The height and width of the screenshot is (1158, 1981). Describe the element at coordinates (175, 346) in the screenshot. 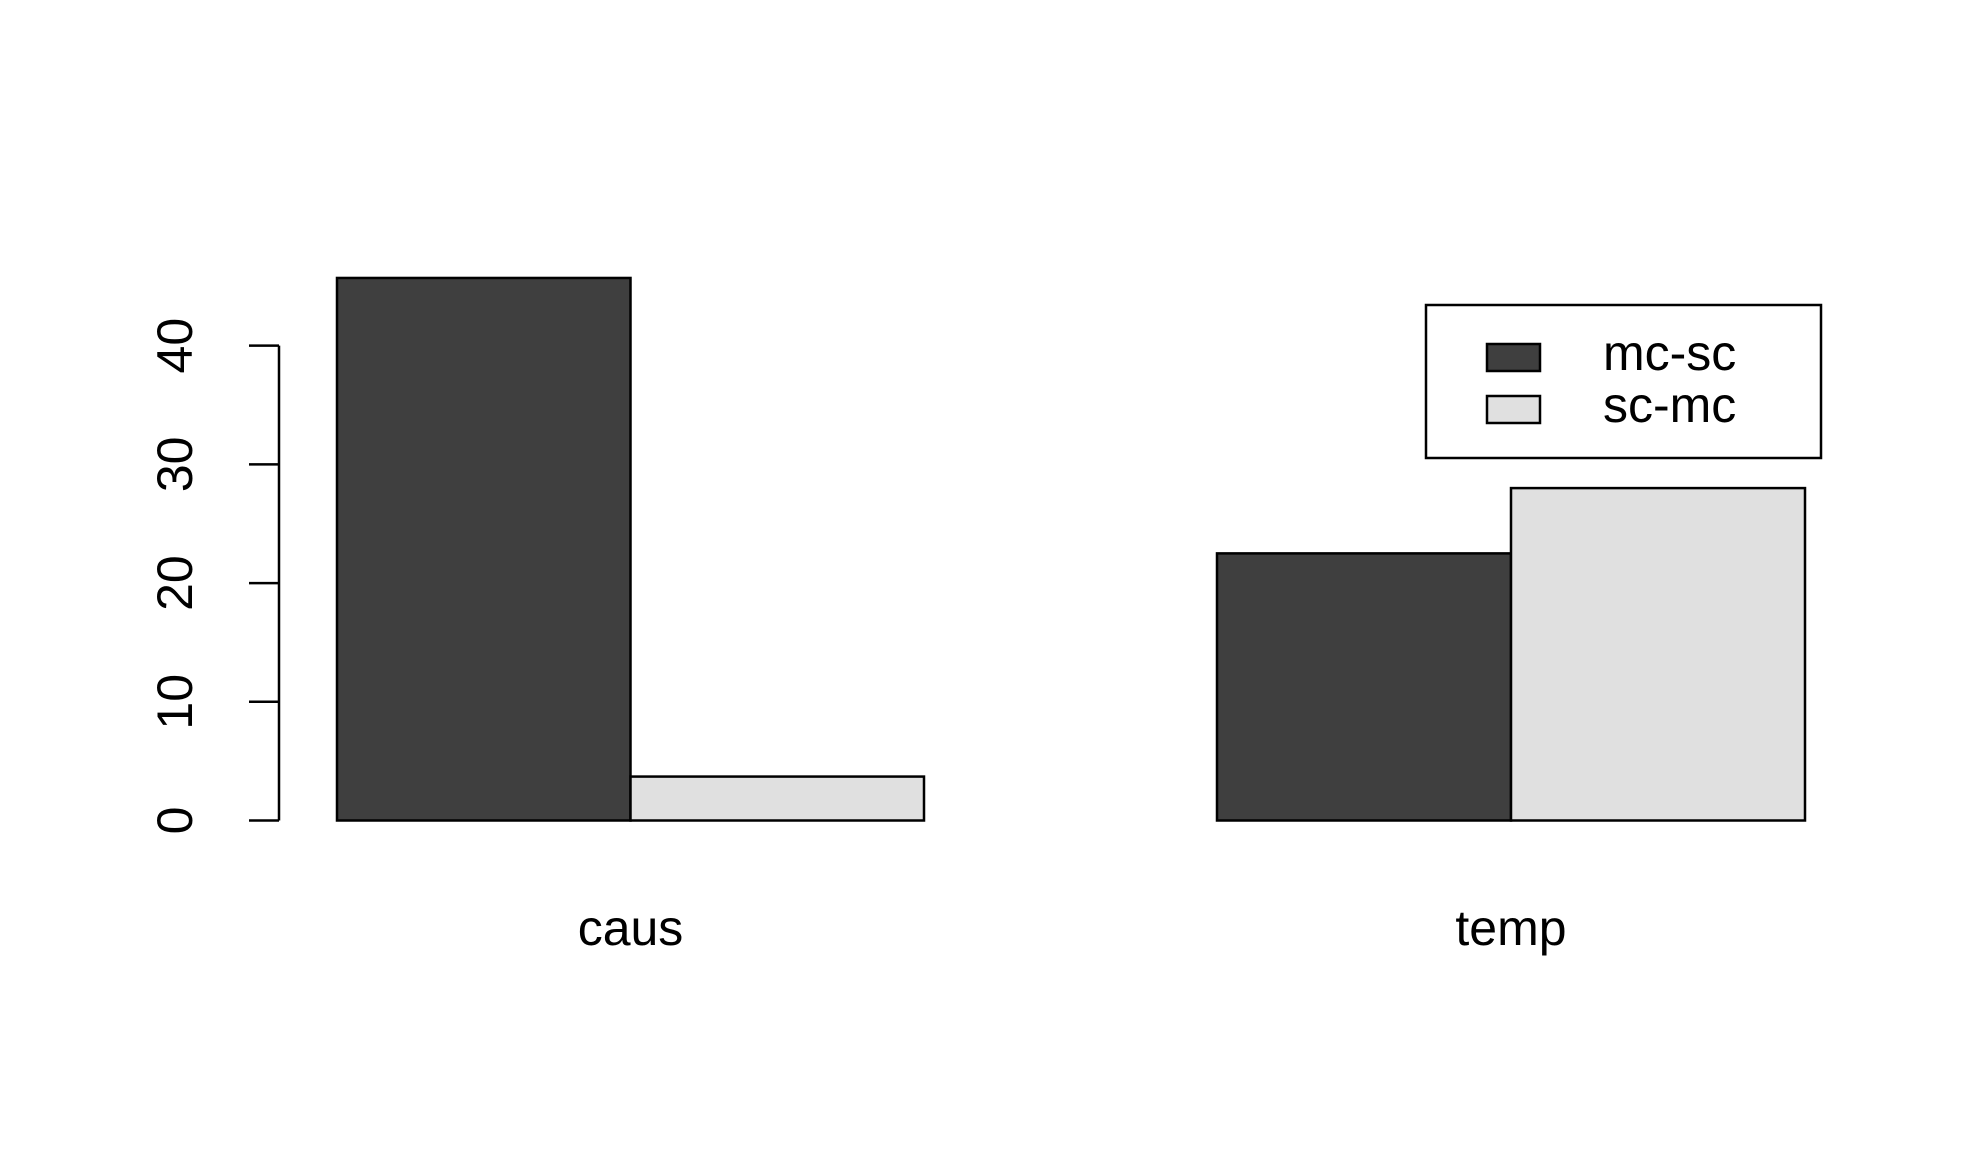

I see `y-tick-label: 40` at that location.